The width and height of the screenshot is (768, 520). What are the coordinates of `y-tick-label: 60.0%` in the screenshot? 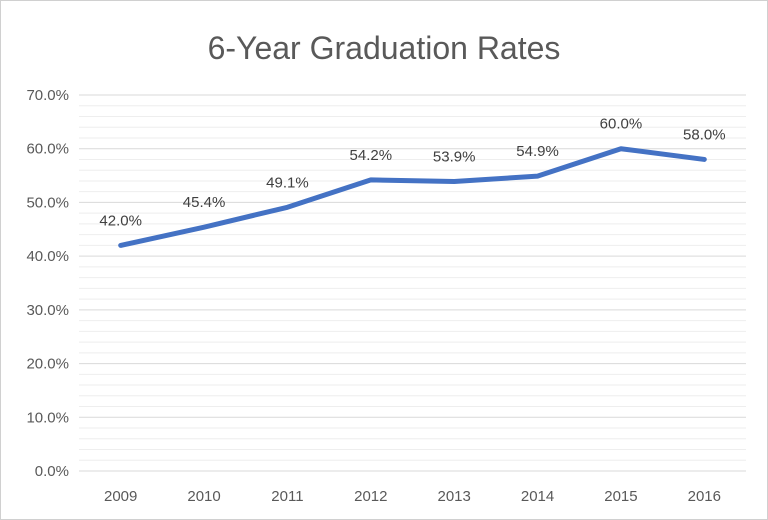 It's located at (47, 149).